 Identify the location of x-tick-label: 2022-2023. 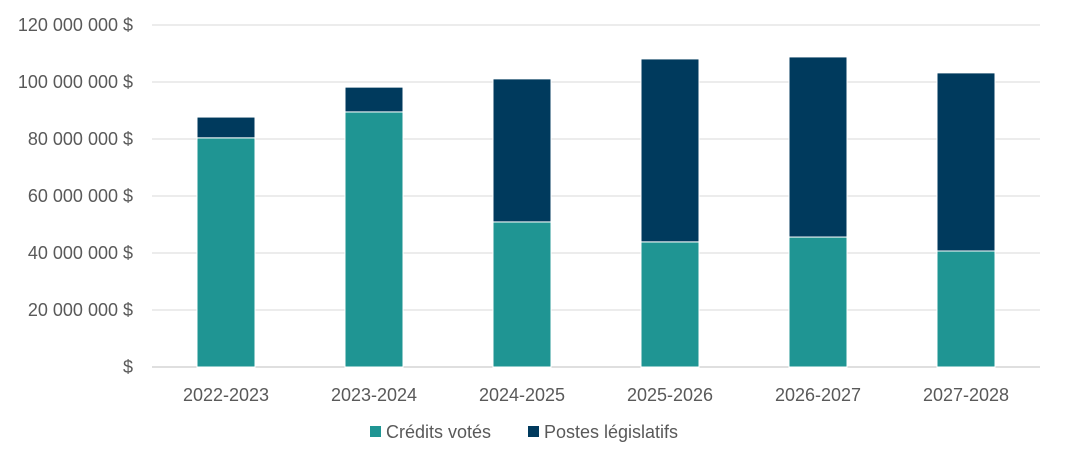
(226, 395).